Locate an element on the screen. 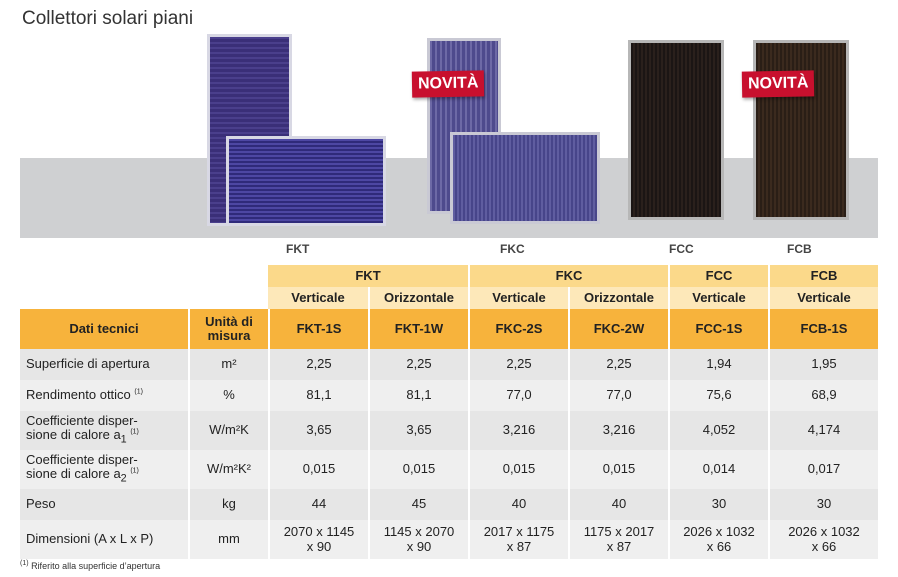  group-header: FCB is located at coordinates (823, 276).